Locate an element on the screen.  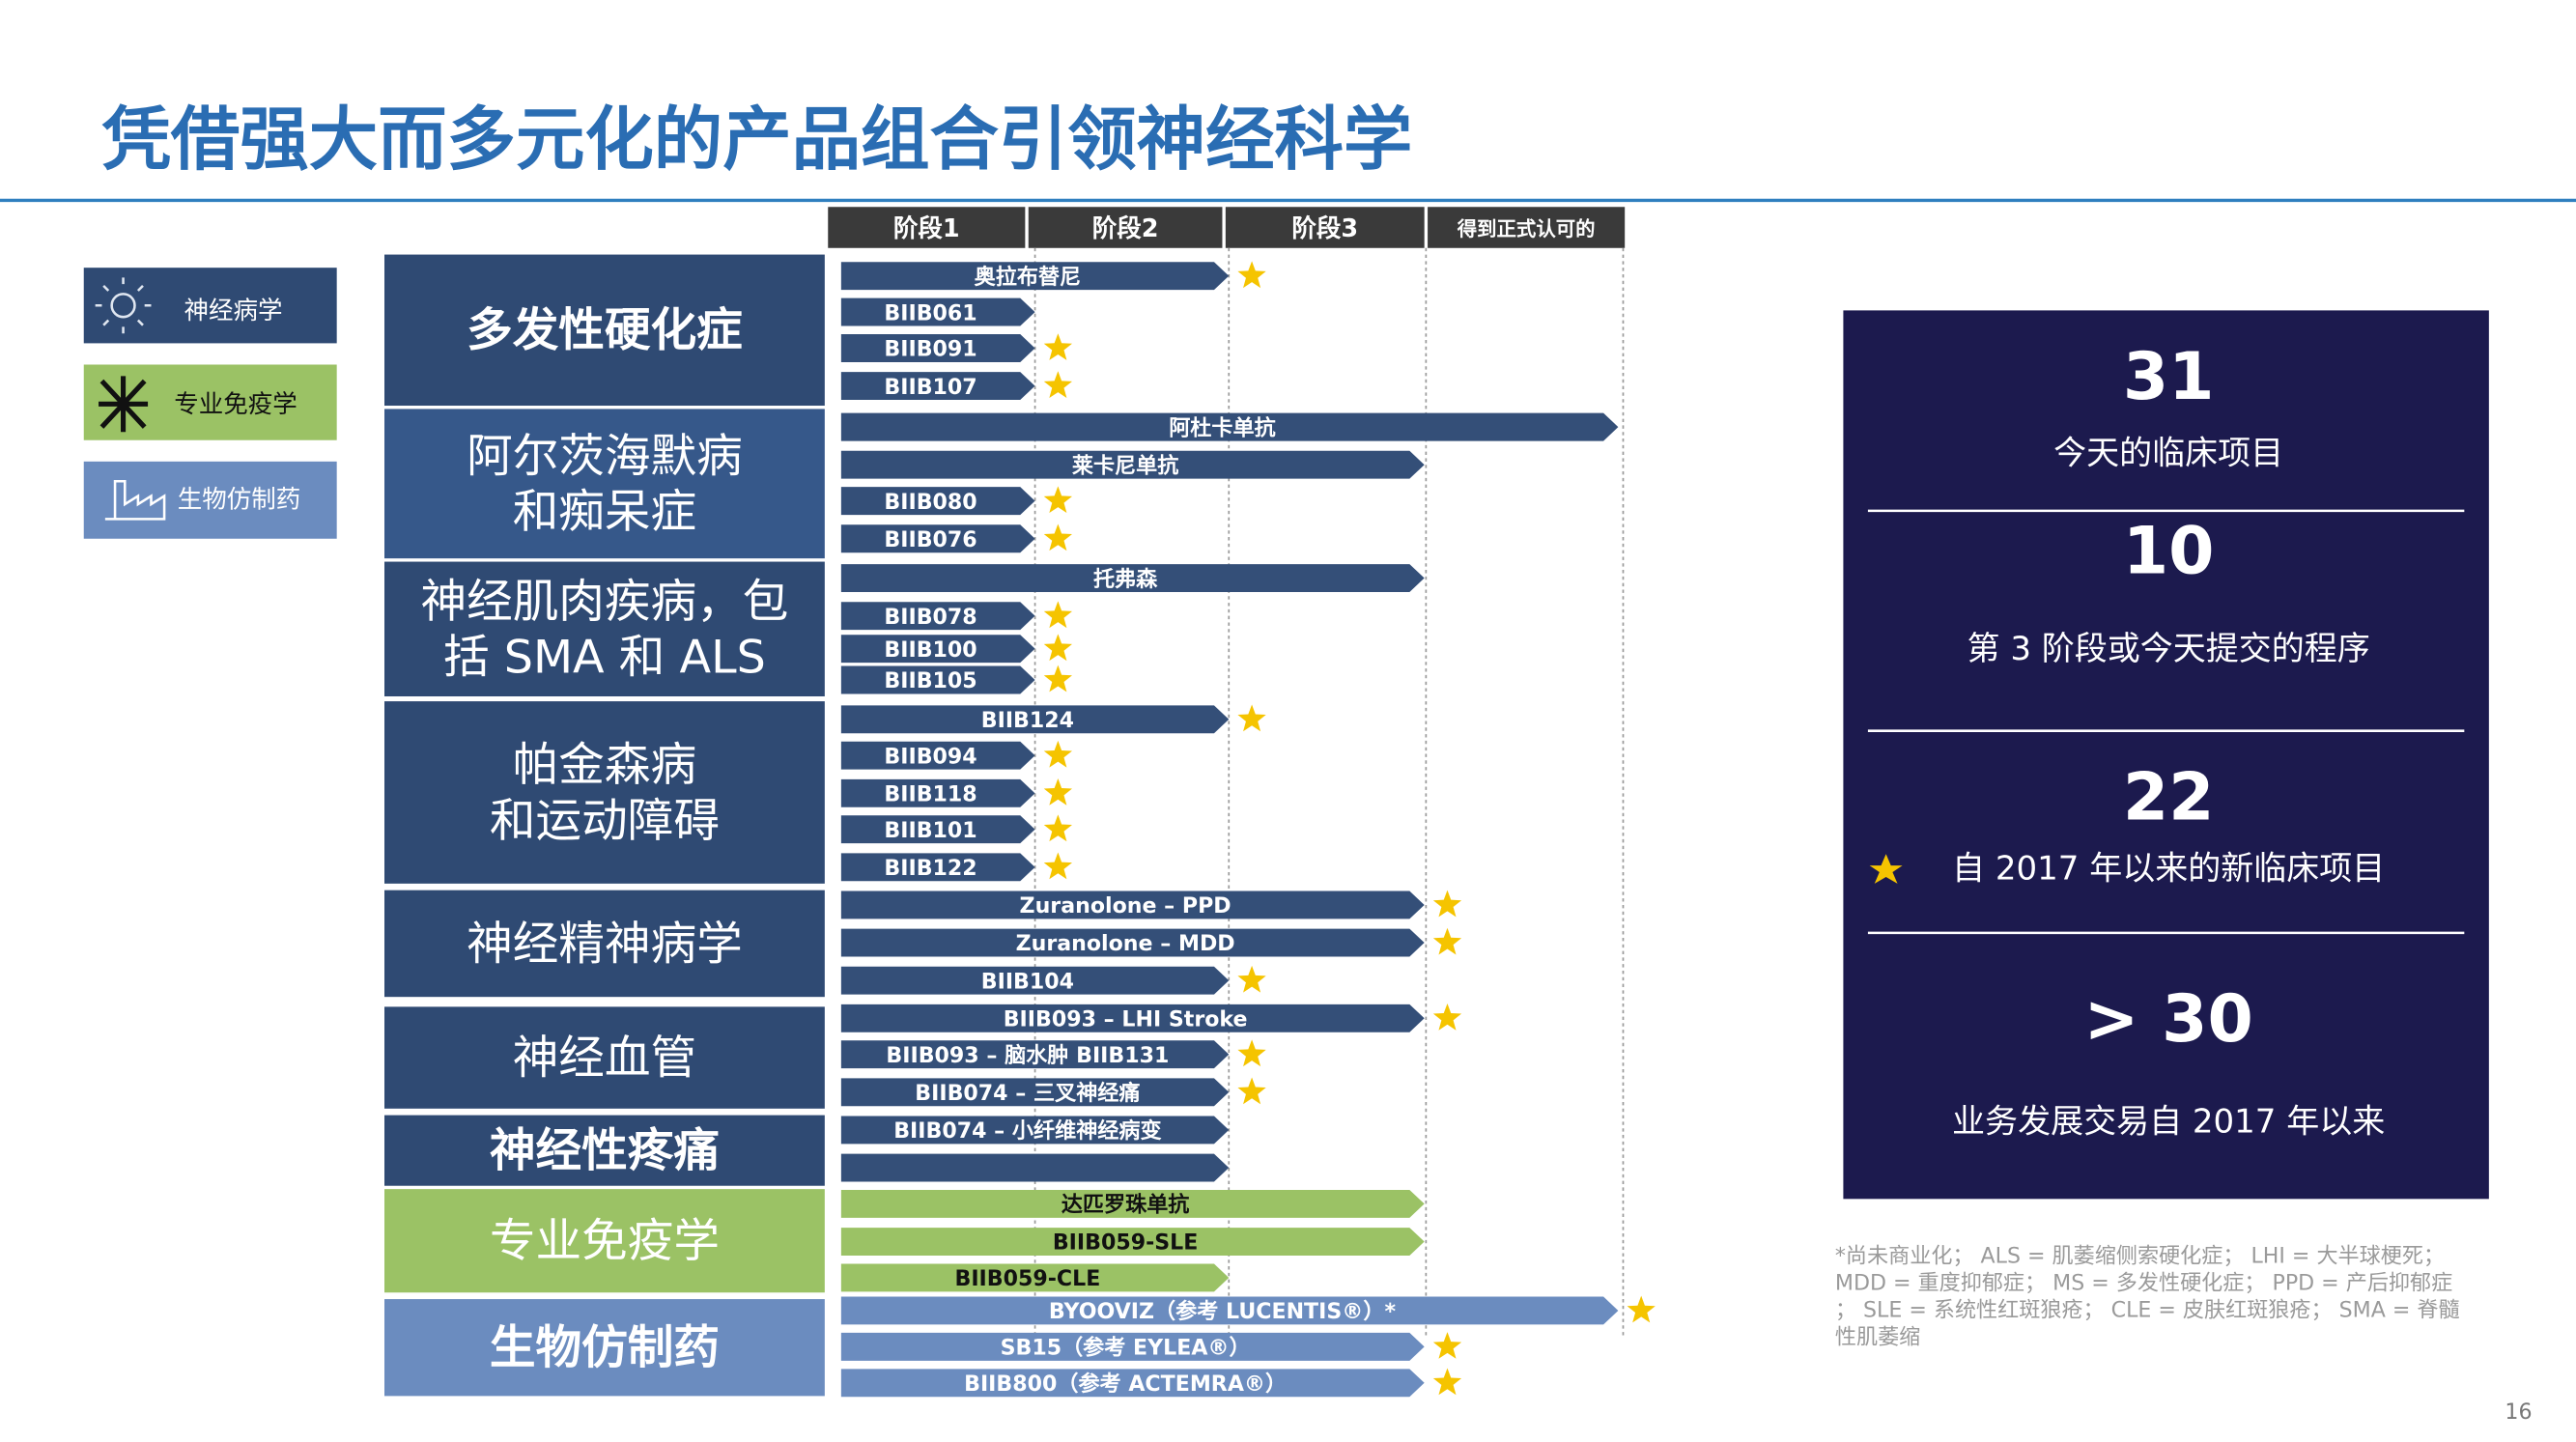
pipeline-label: BIIB104 is located at coordinates (1027, 981).